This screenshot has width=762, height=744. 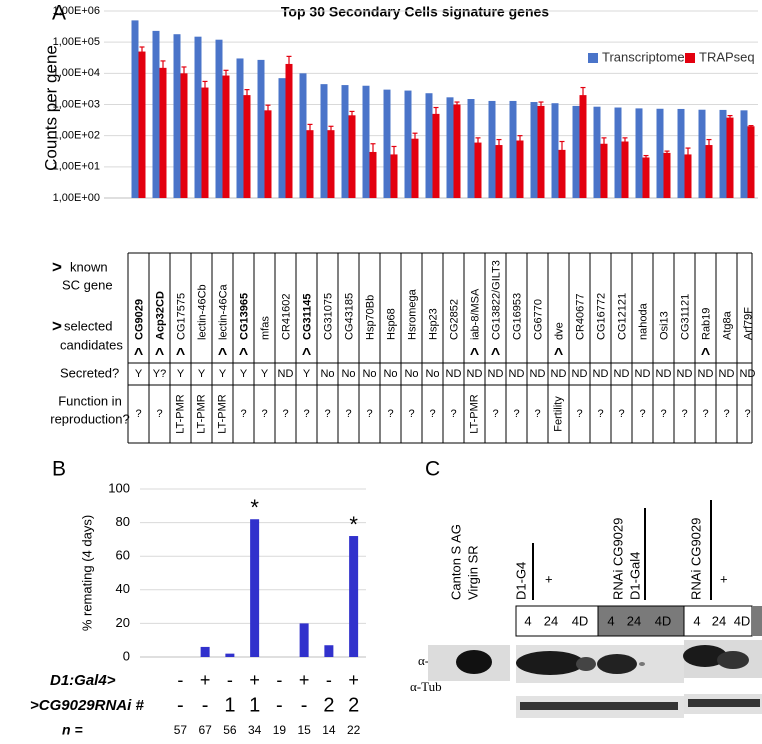 What do you see at coordinates (255, 730) in the screenshot?
I see `genotype-cell: 34` at bounding box center [255, 730].